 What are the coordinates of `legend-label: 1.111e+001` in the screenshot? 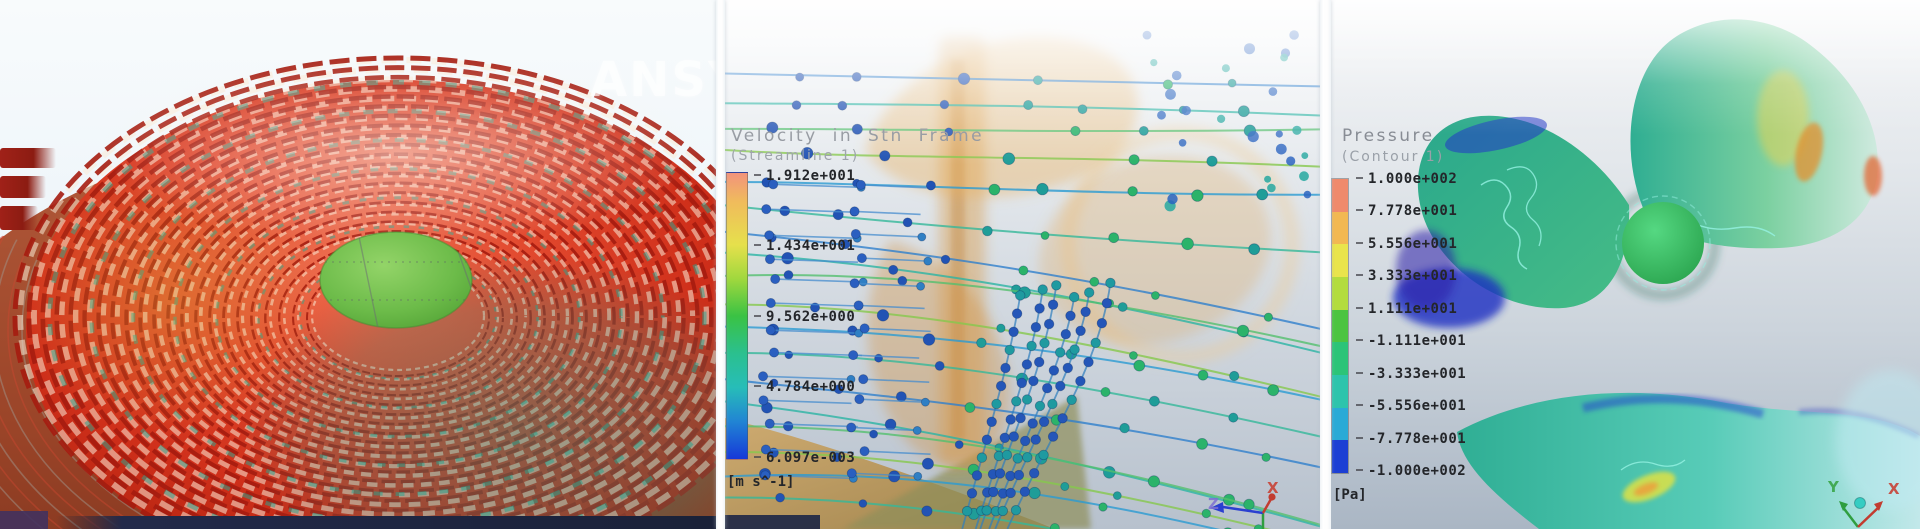 It's located at (1406, 309).